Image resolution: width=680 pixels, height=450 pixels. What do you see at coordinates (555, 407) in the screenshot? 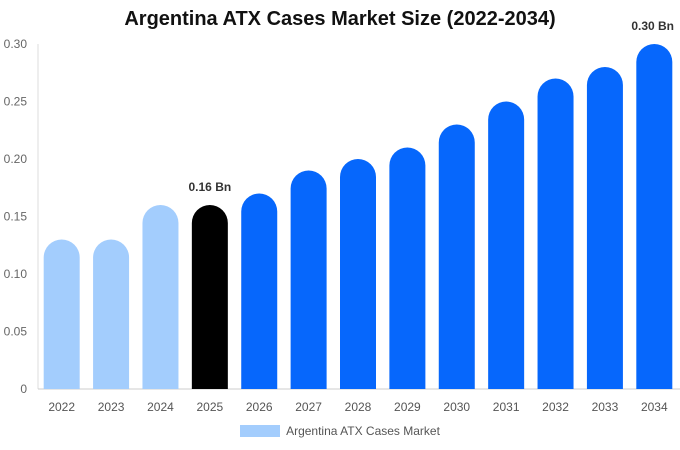
I see `x-tick-label: 2032` at bounding box center [555, 407].